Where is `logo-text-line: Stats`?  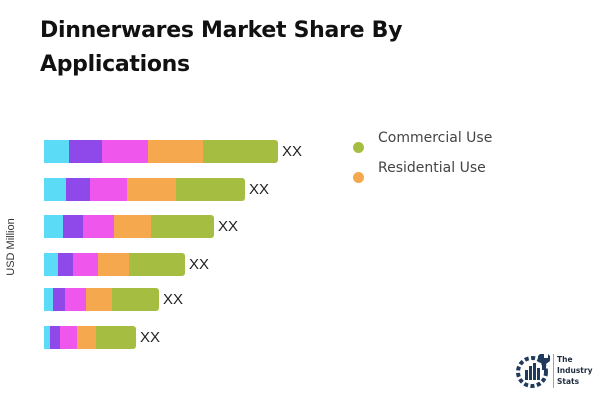
logo-text-line: Stats is located at coordinates (568, 381).